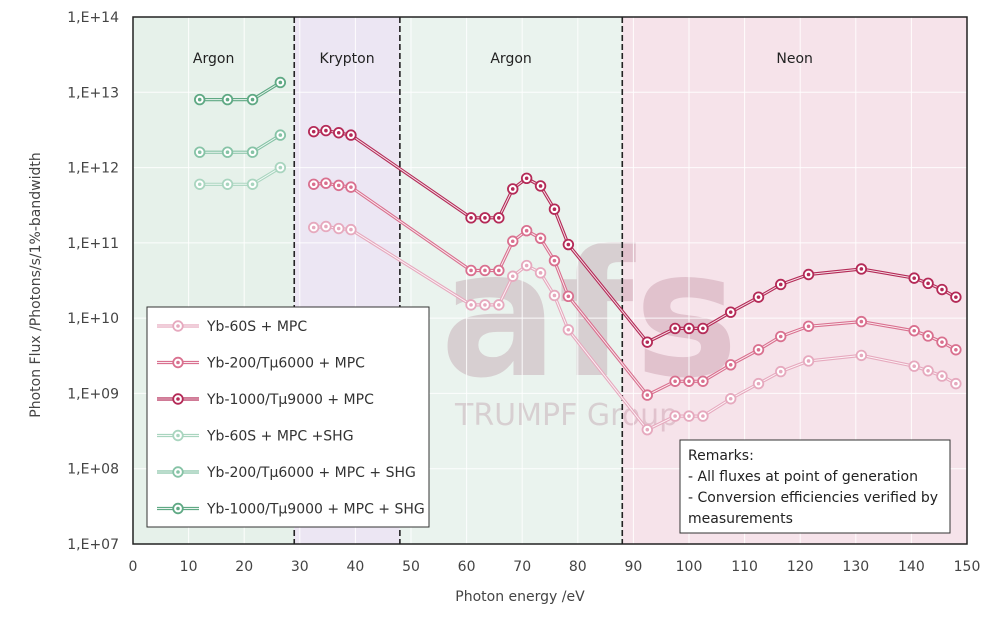 The image size is (1000, 620). What do you see at coordinates (93, 18) in the screenshot?
I see `y-tick-label: 1,E+14` at bounding box center [93, 18].